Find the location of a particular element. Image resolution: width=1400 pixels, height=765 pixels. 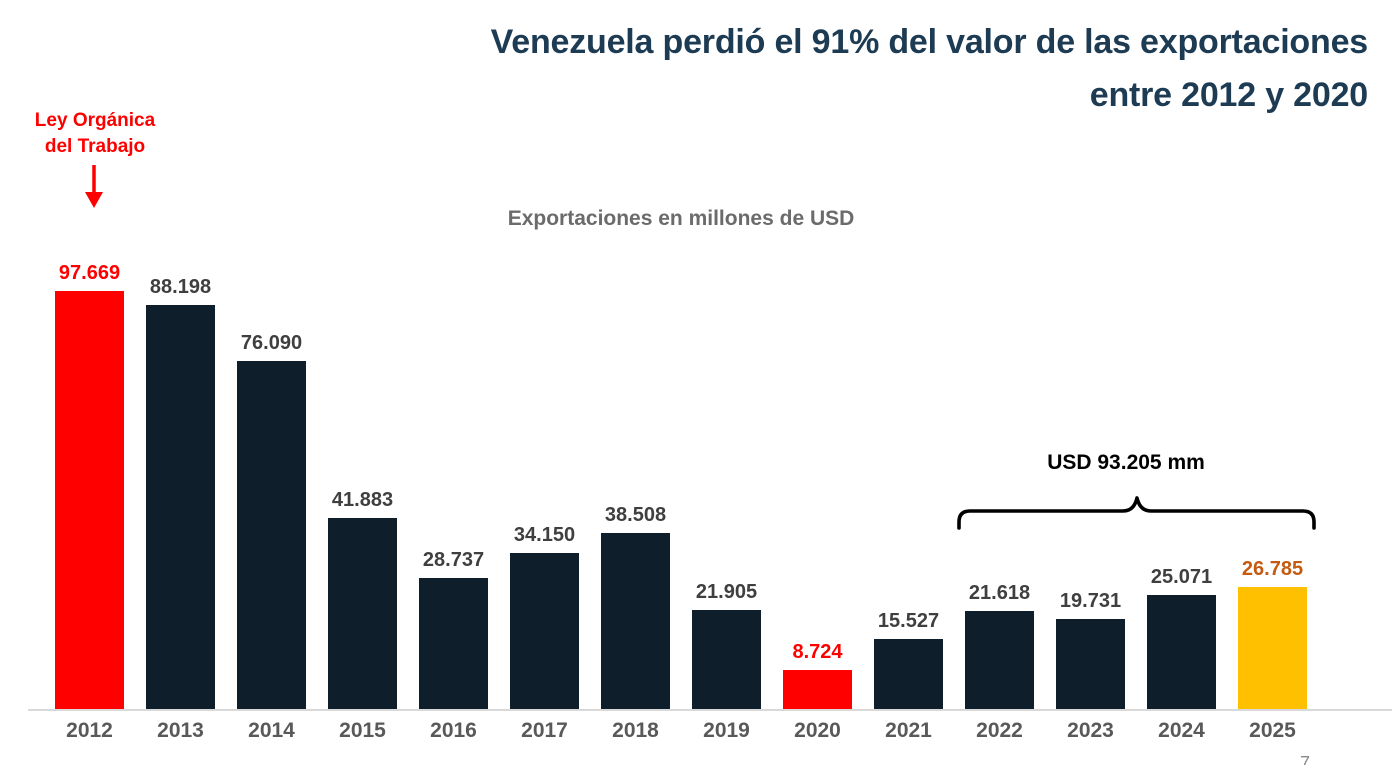

bar-column-2012: 97.669 is located at coordinates (89, 486).